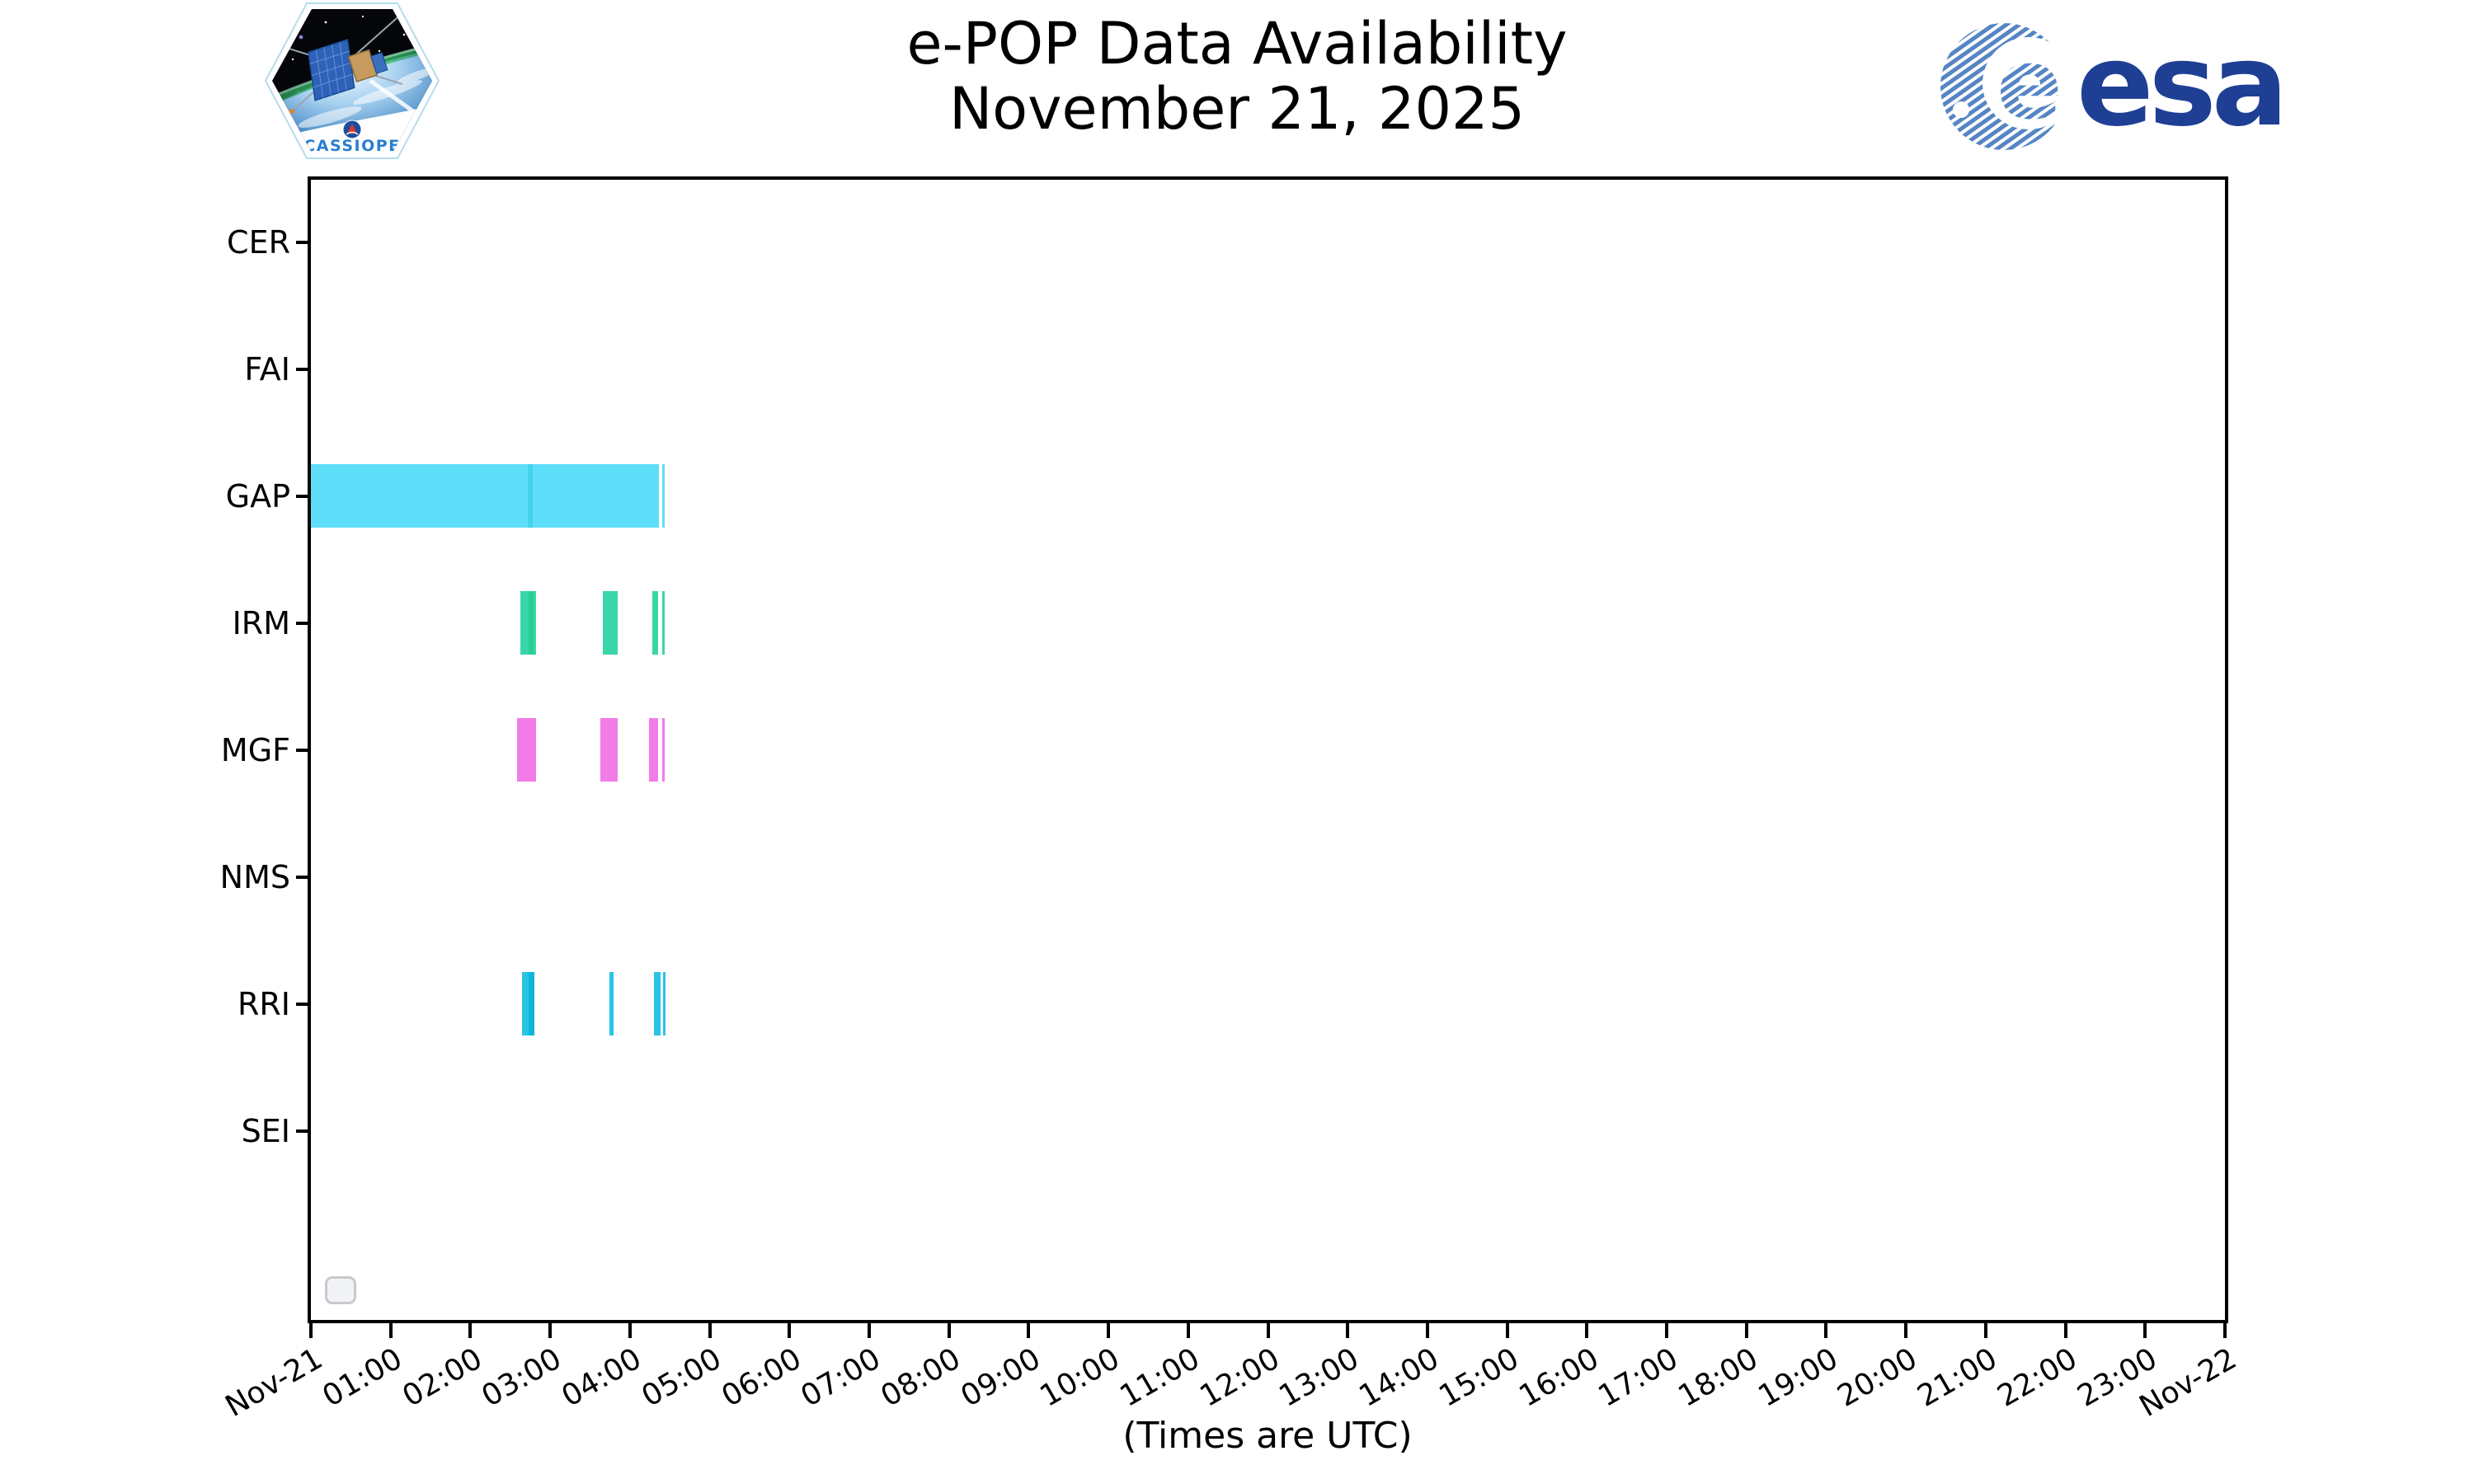 The width and height of the screenshot is (2474, 1484). I want to click on y-axis-label-cer: CER, so click(258, 242).